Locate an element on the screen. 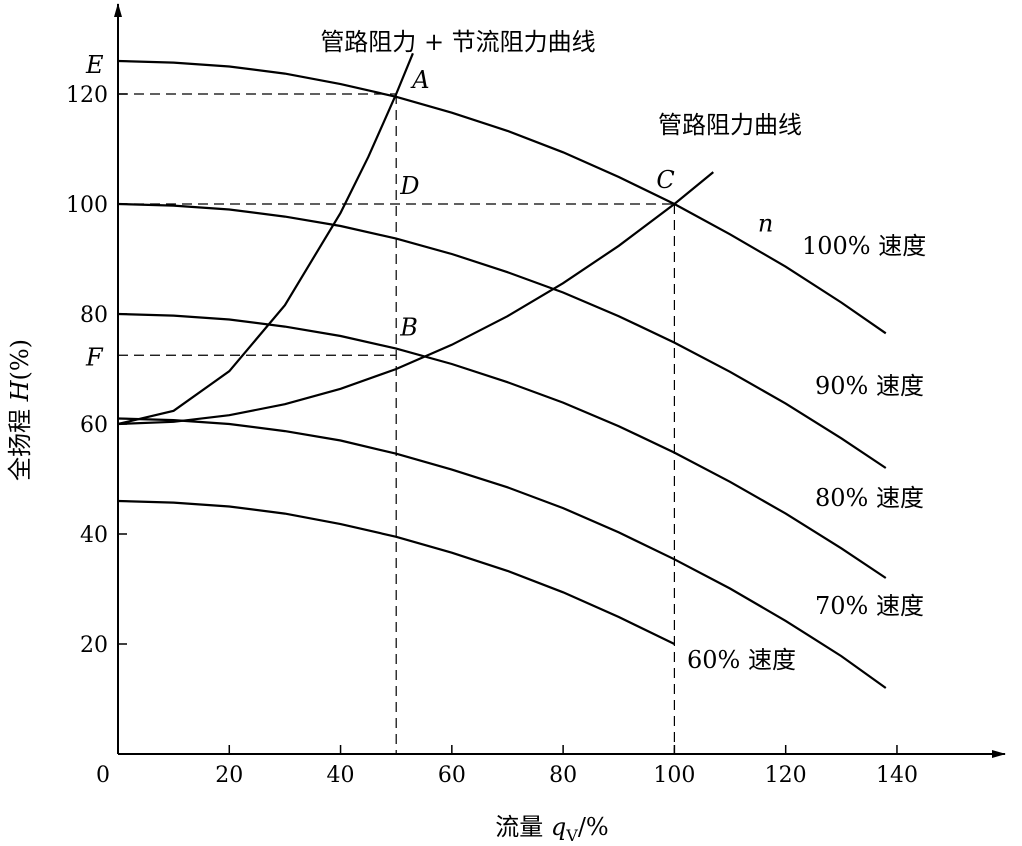  x-tick-label: 120 is located at coordinates (786, 775).